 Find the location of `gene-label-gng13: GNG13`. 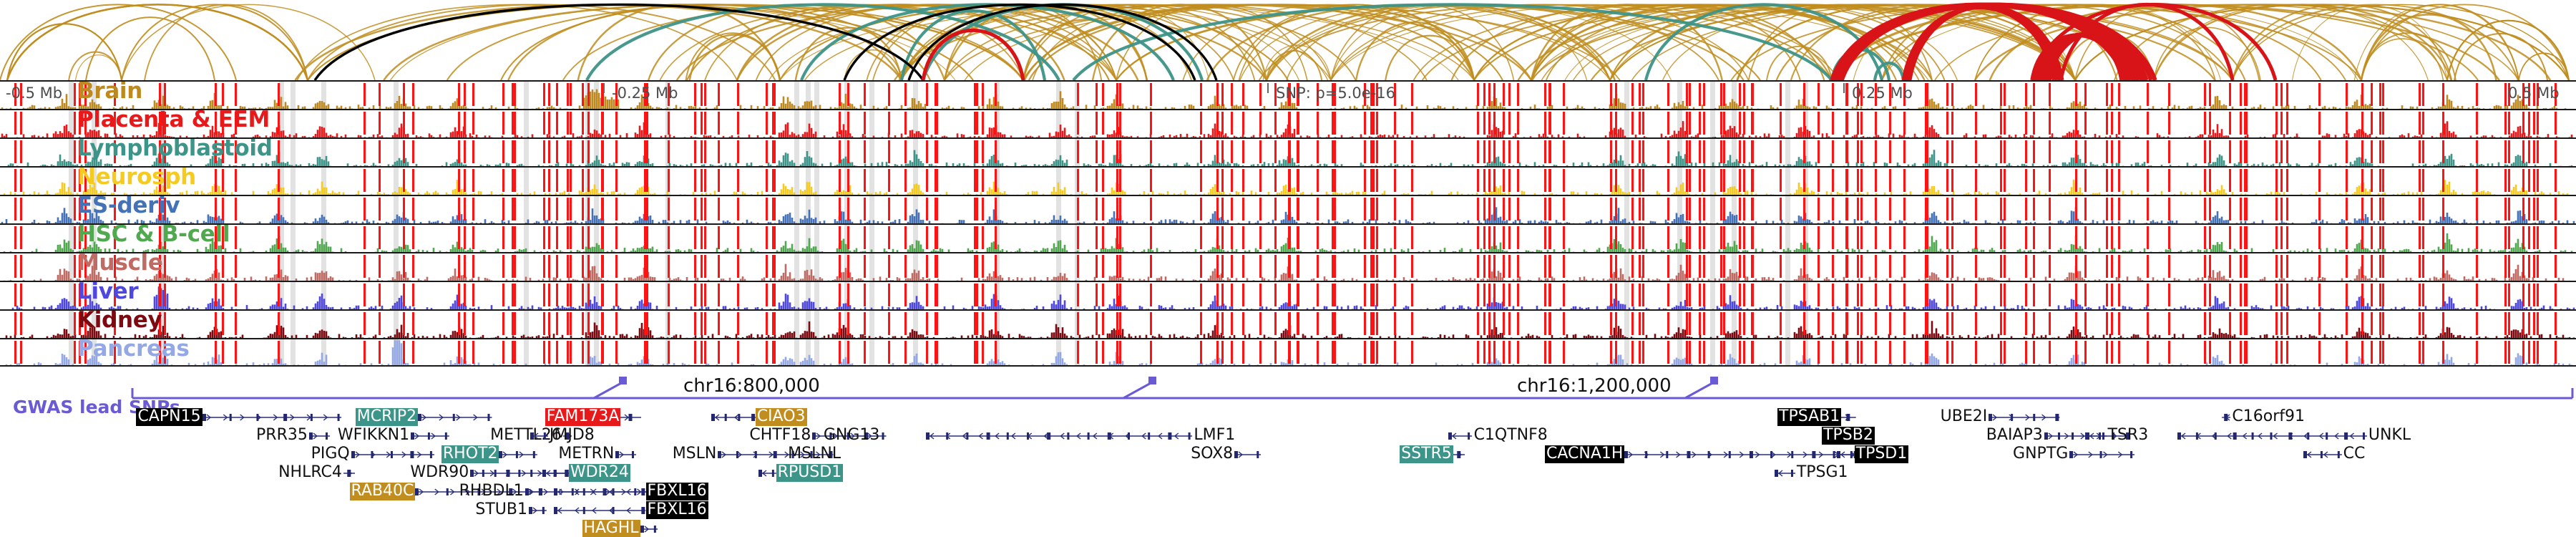

gene-label-gng13: GNG13 is located at coordinates (851, 435).